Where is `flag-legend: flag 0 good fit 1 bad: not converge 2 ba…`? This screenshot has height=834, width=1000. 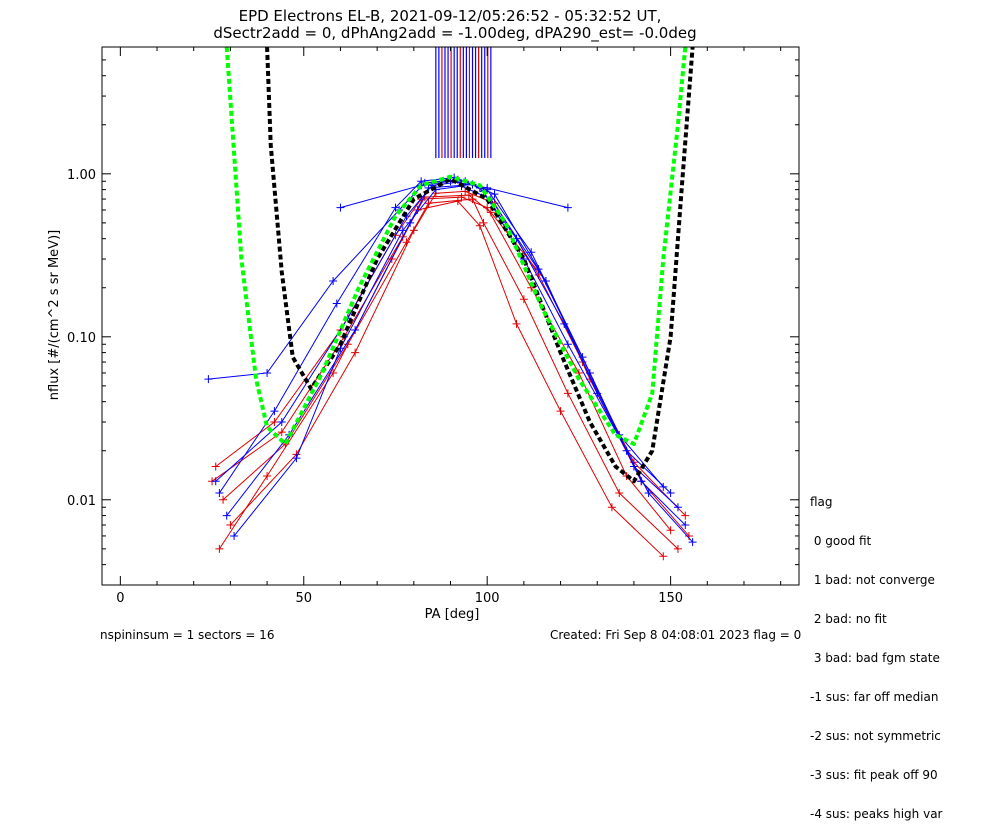 flag-legend: flag 0 good fit 1 bad: not converge 2 ba… is located at coordinates (876, 652).